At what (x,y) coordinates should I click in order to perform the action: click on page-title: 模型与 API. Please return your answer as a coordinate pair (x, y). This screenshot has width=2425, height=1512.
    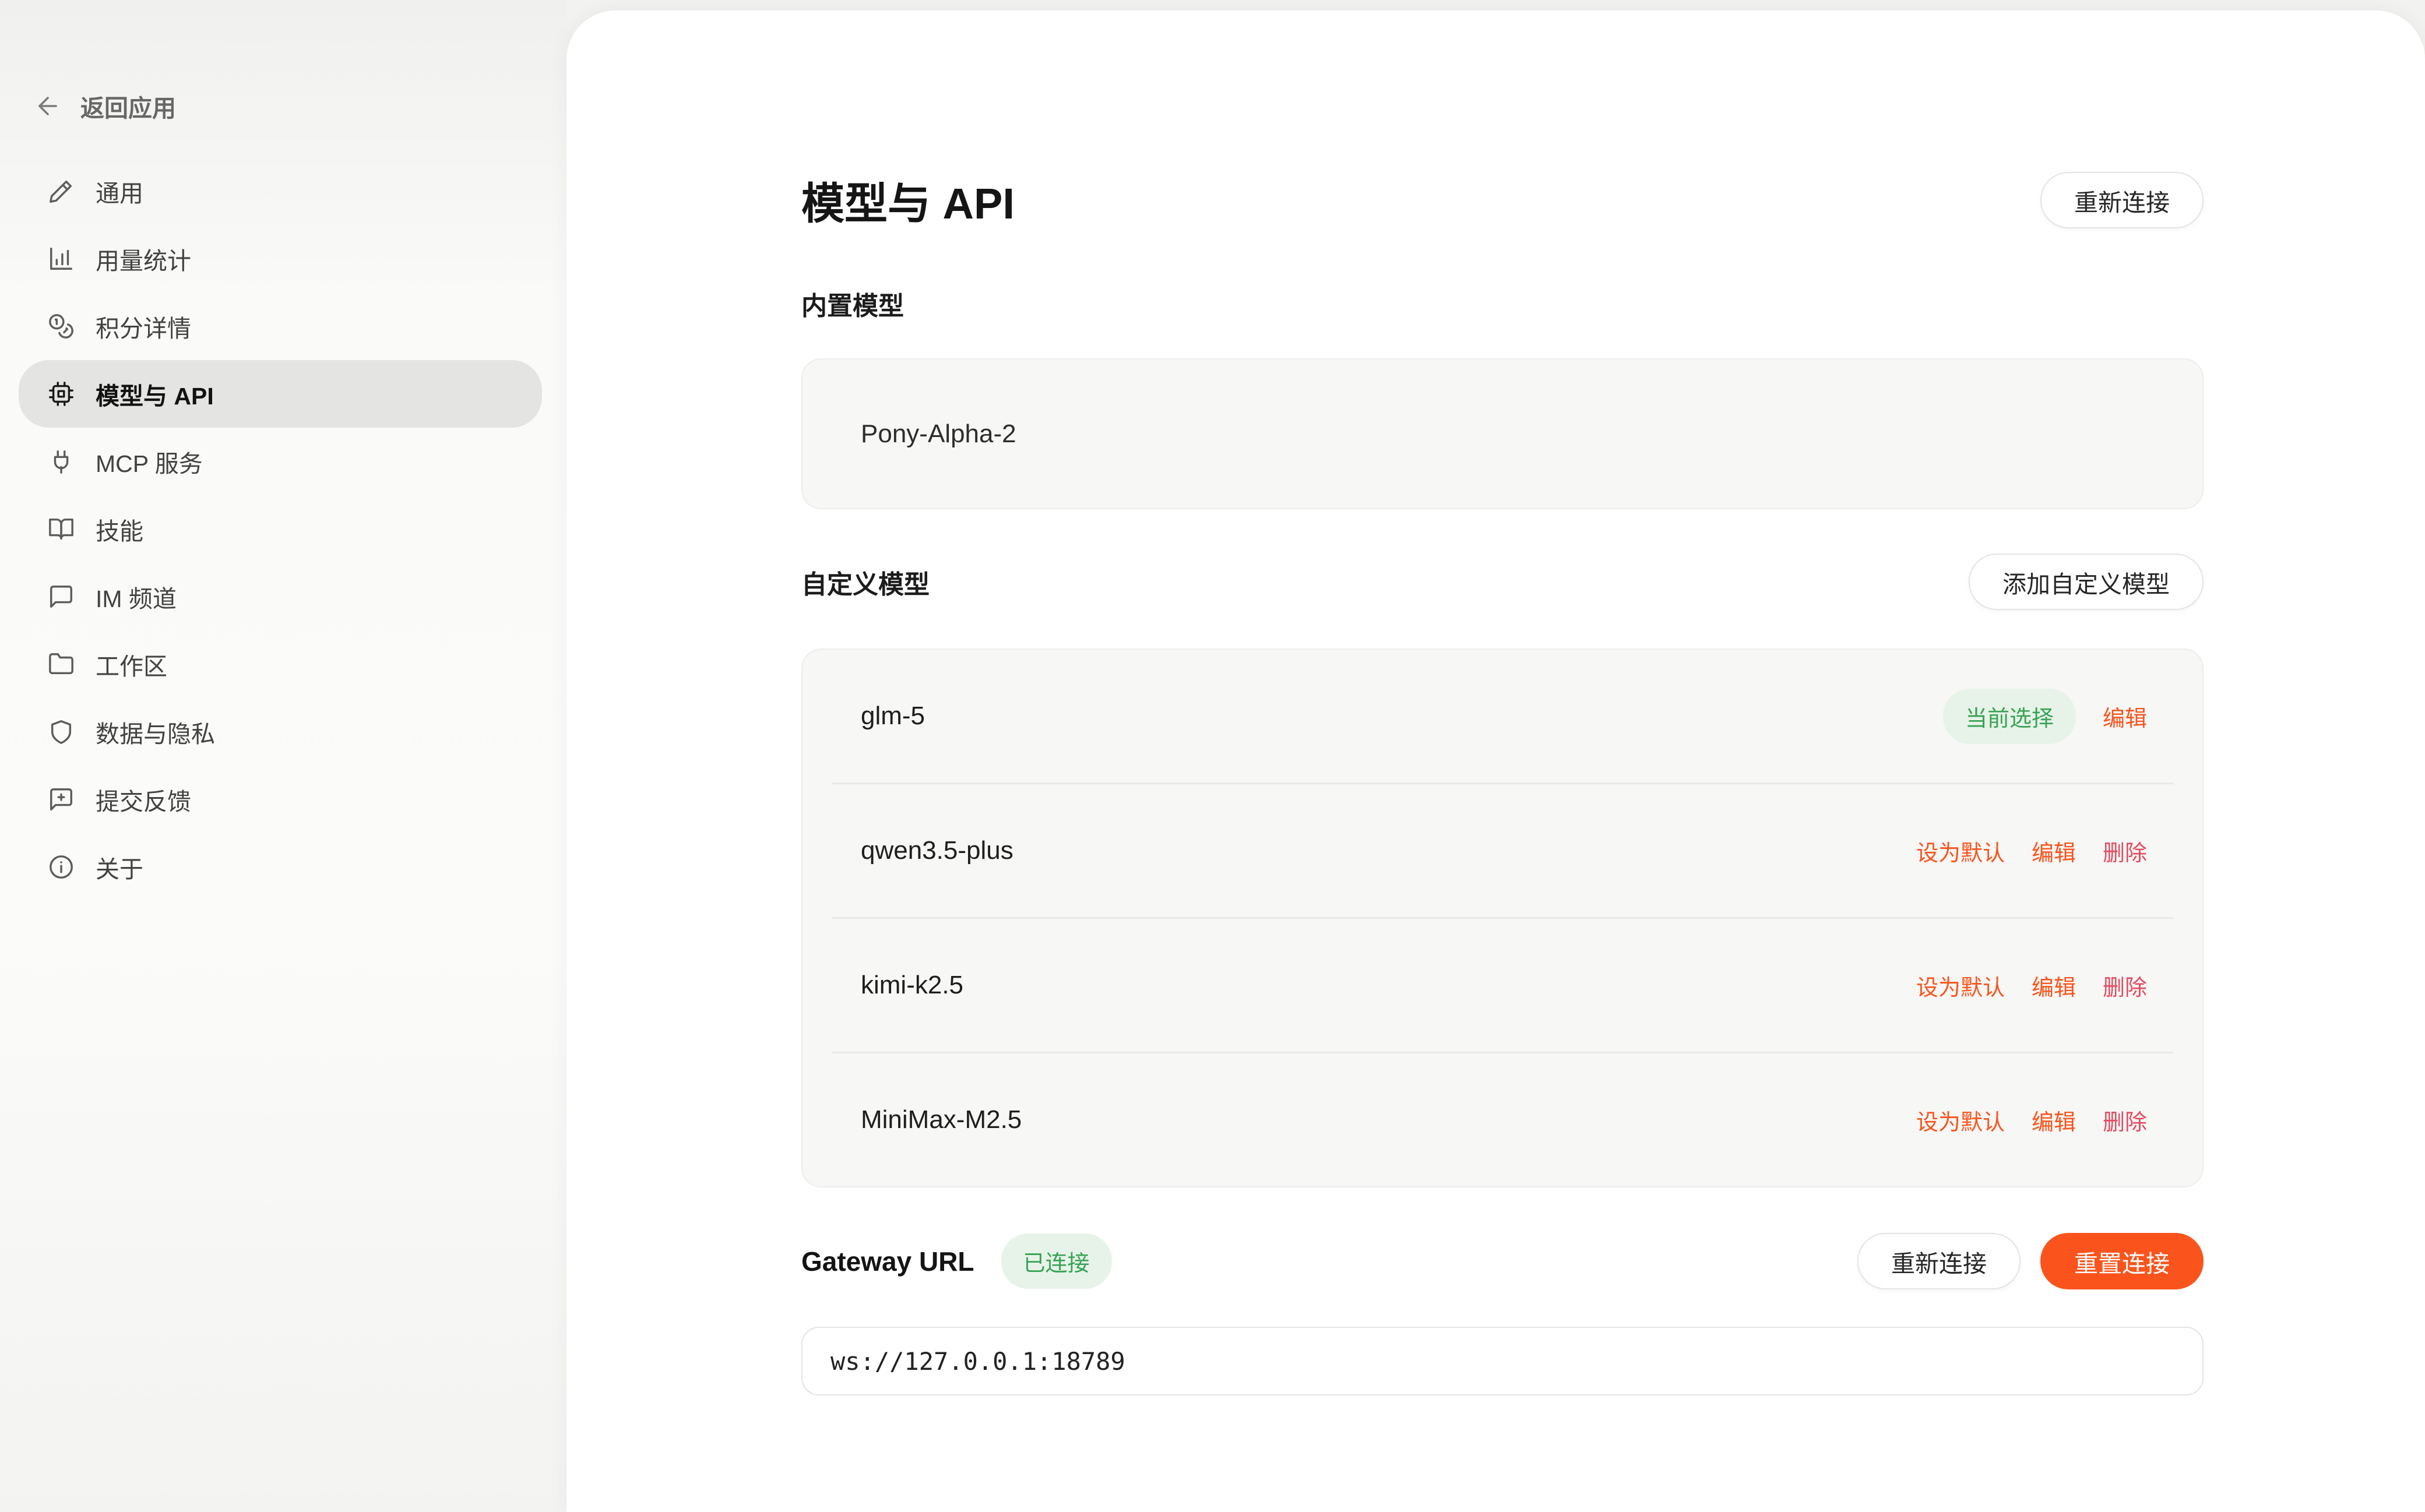
    Looking at the image, I should click on (908, 203).